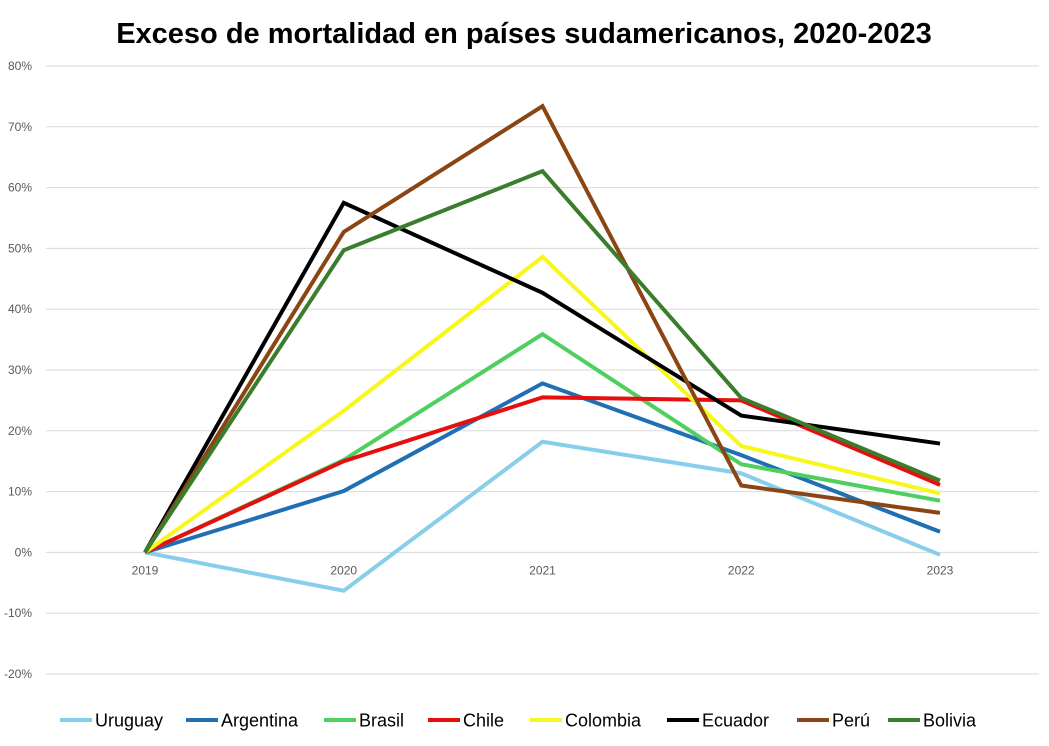 This screenshot has width=1049, height=746. What do you see at coordinates (940, 570) in the screenshot?
I see `x-tick-label: 2023` at bounding box center [940, 570].